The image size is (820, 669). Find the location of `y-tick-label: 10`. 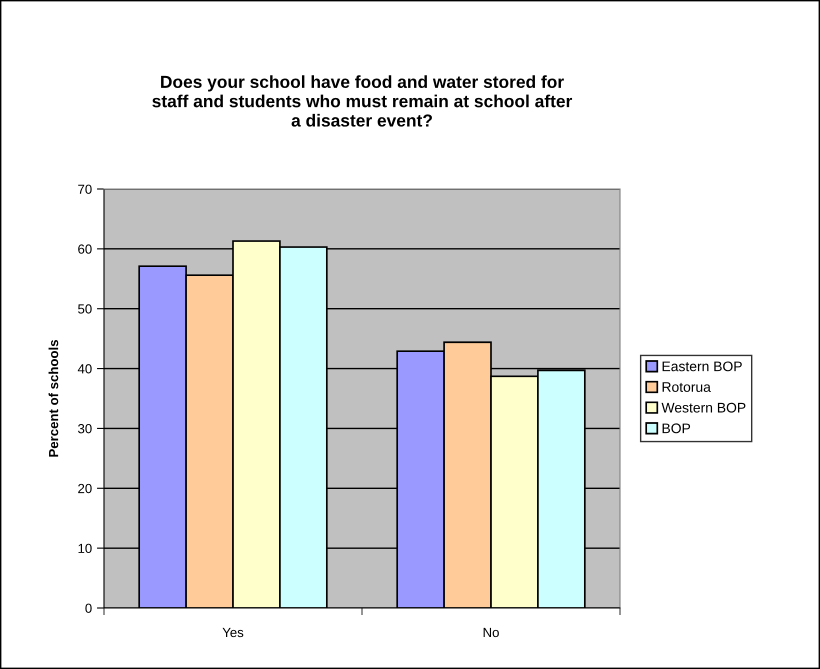

y-tick-label: 10 is located at coordinates (85, 549).